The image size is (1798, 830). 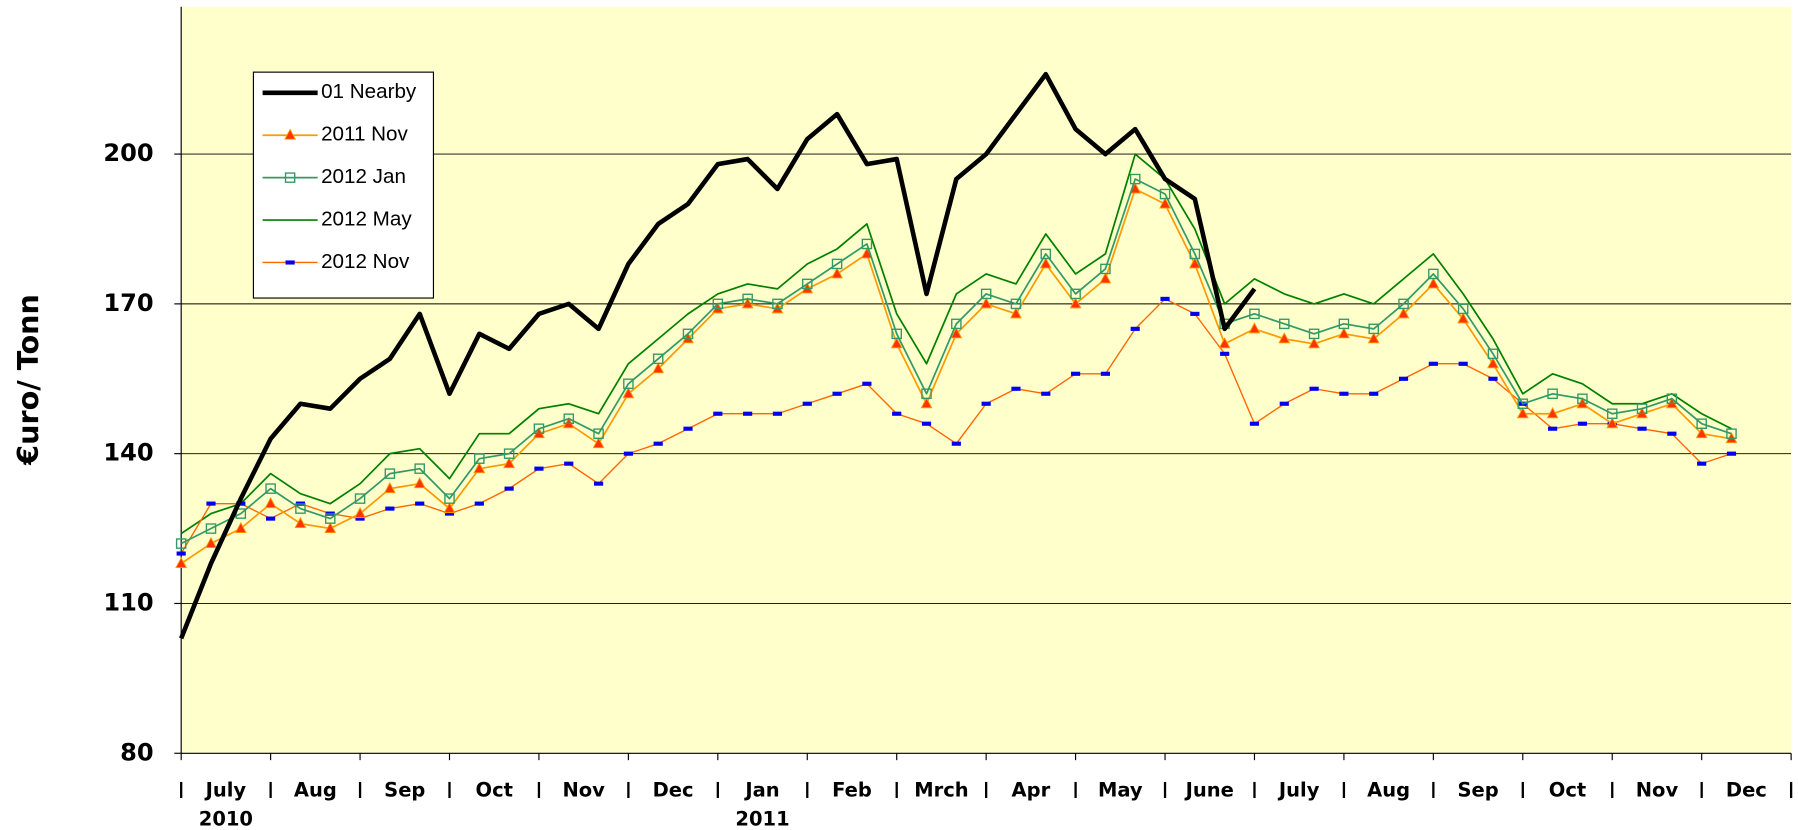 I want to click on y-tick-label: 200, so click(x=128, y=153).